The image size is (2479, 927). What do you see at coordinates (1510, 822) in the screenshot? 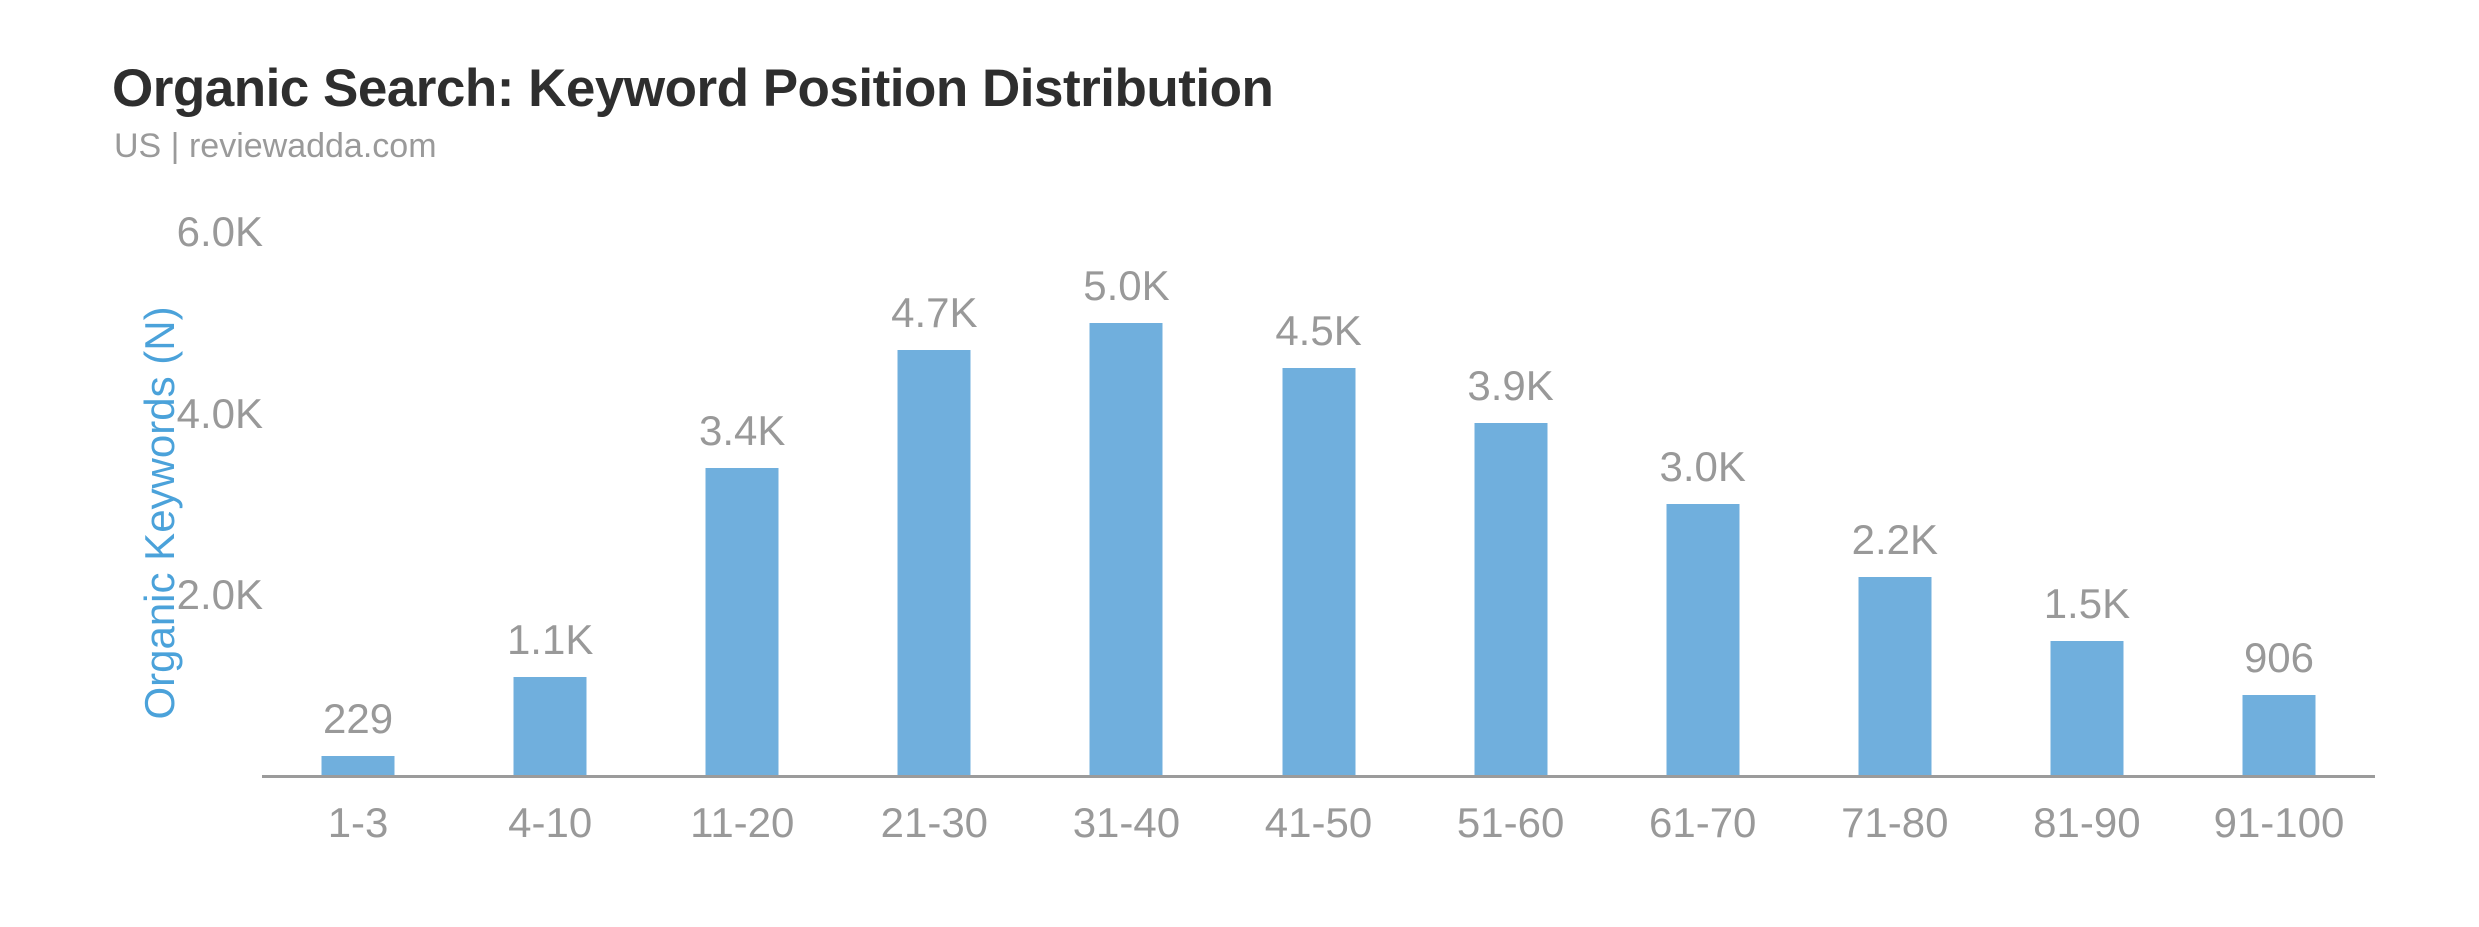
I see `x-axis-label: 51-60` at bounding box center [1510, 822].